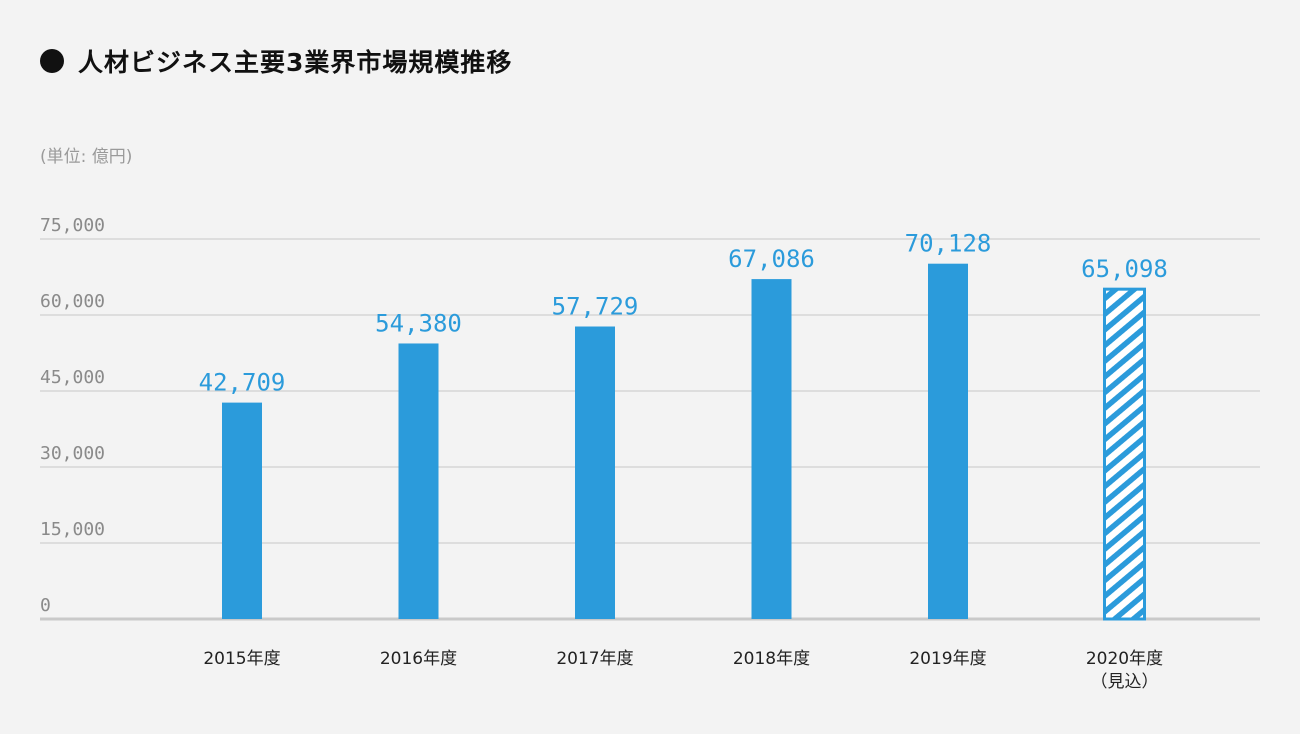 Image resolution: width=1300 pixels, height=734 pixels. What do you see at coordinates (241, 659) in the screenshot?
I see `category-label: 2015年度` at bounding box center [241, 659].